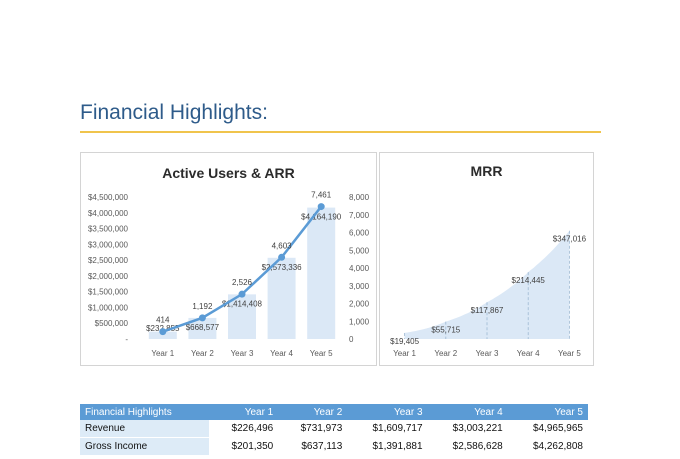  I want to click on y-left-tick-label: -, so click(126, 339).